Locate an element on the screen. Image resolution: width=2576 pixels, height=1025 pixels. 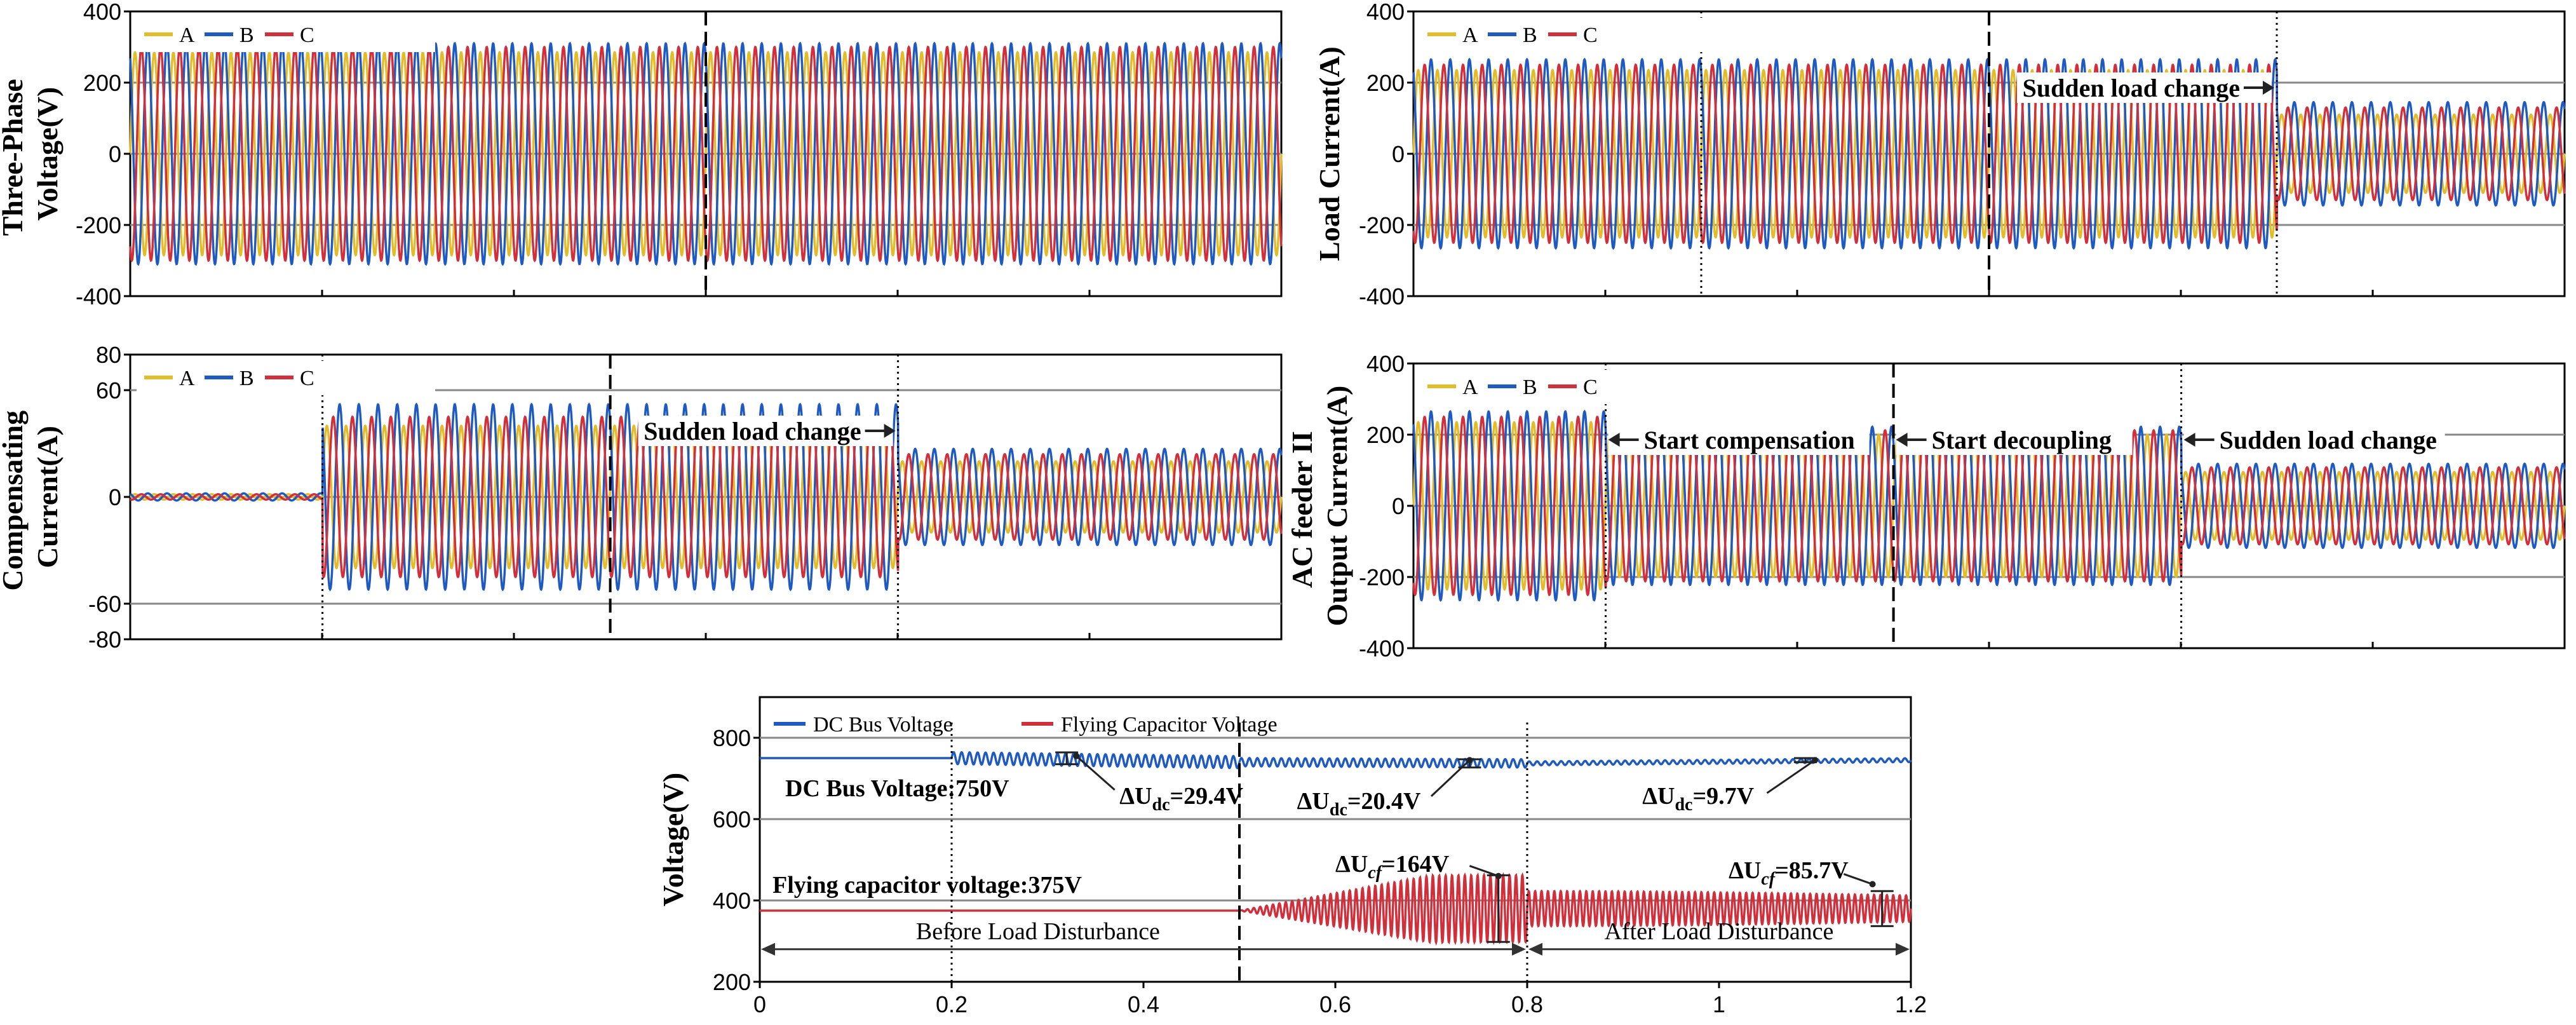
legend: DC Bus Voltage Flying Capacitor Voltage is located at coordinates (1026, 725).